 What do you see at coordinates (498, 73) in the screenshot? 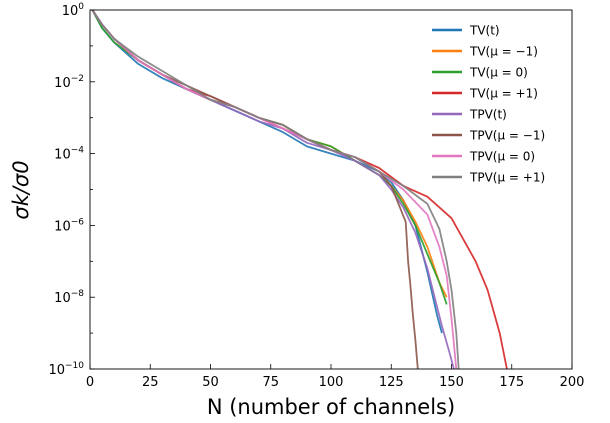
I see `legend-label: TV(μ = 0)` at bounding box center [498, 73].